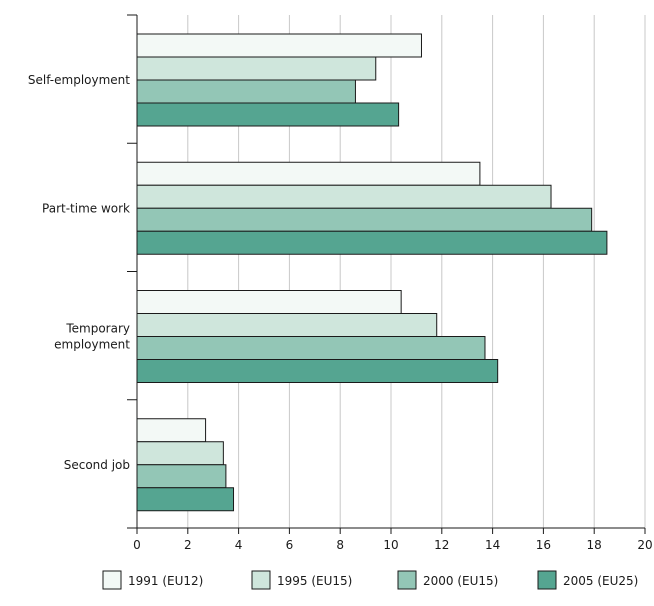 The image size is (654, 606). I want to click on x-tick-label: 10, so click(390, 545).